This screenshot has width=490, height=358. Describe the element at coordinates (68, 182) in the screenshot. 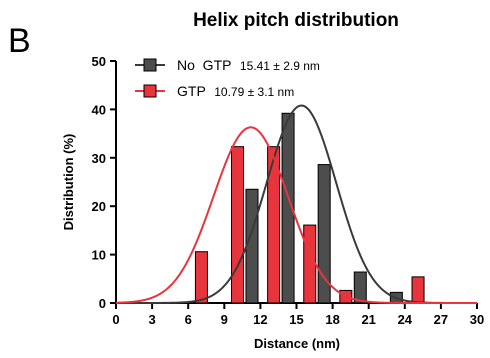

I see `y-axis-label: Distribution (%)` at that location.